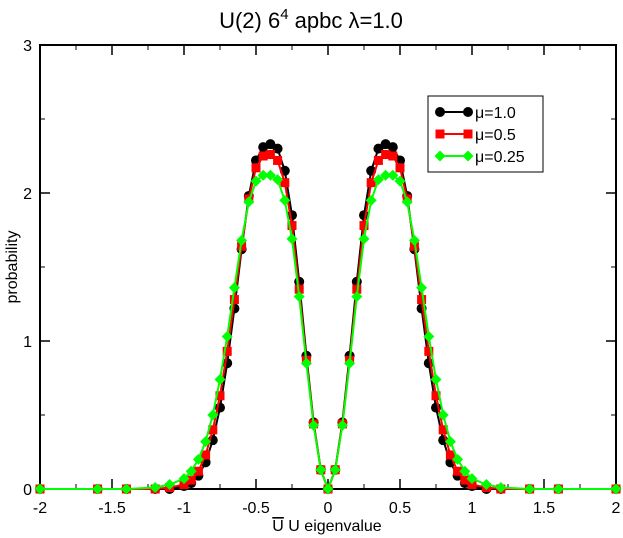 This screenshot has height=538, width=623. Describe the element at coordinates (278, 526) in the screenshot. I see `x-axis-label-overbar: U` at that location.